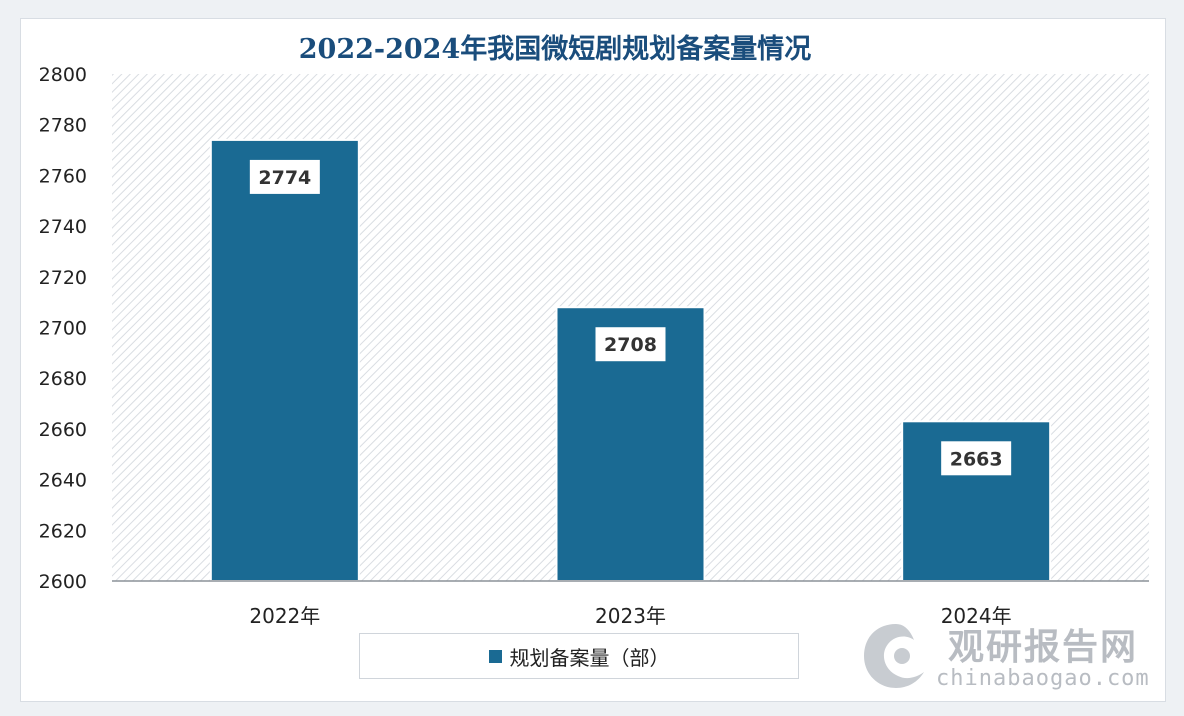 The height and width of the screenshot is (716, 1184). I want to click on data-label: 2708, so click(630, 345).